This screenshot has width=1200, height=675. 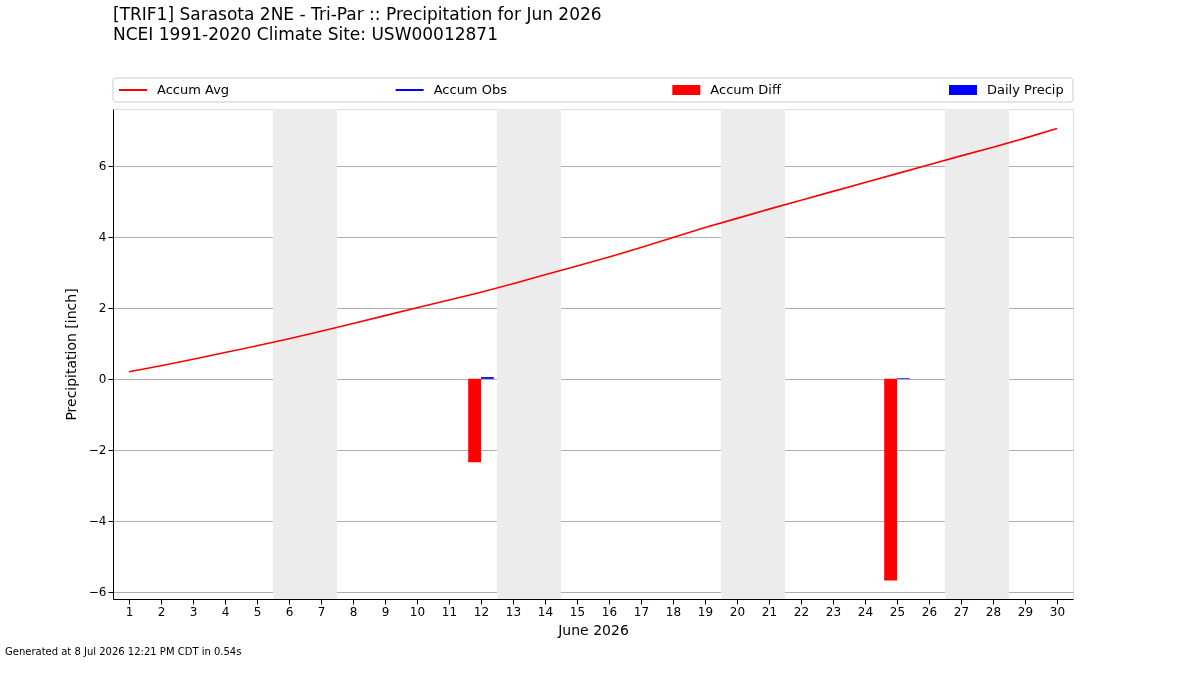 I want to click on legend-label: Accum Obs, so click(x=470, y=89).